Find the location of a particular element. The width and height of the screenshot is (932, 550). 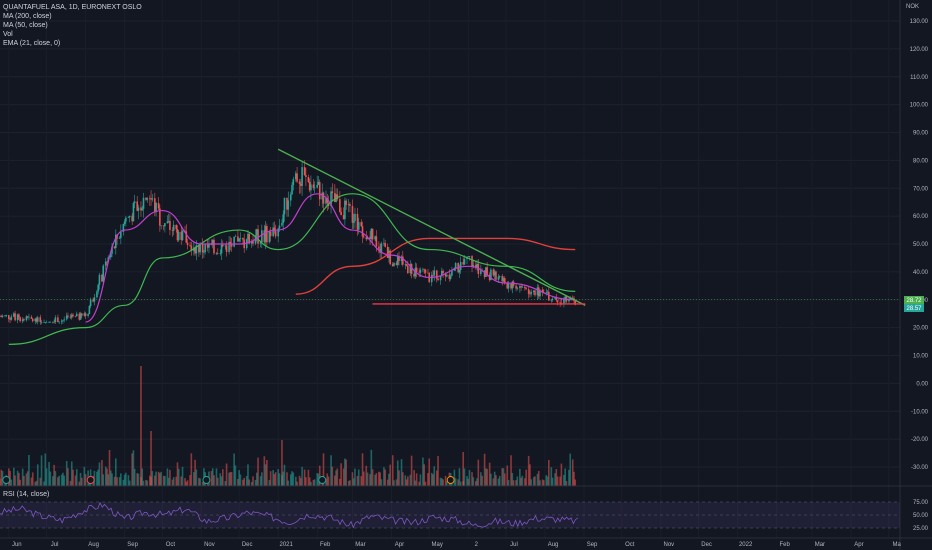

x-tick-label: Jul is located at coordinates (55, 545).